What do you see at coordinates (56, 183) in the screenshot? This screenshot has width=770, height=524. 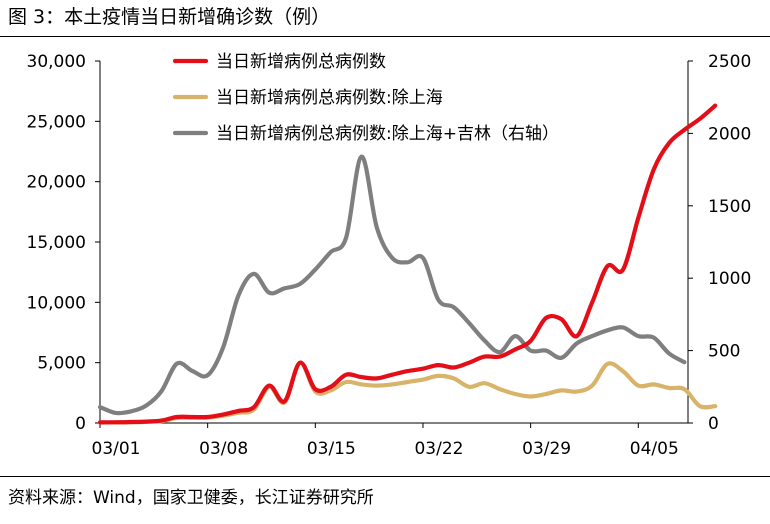 I see `left-tick-label: 20,000` at bounding box center [56, 183].